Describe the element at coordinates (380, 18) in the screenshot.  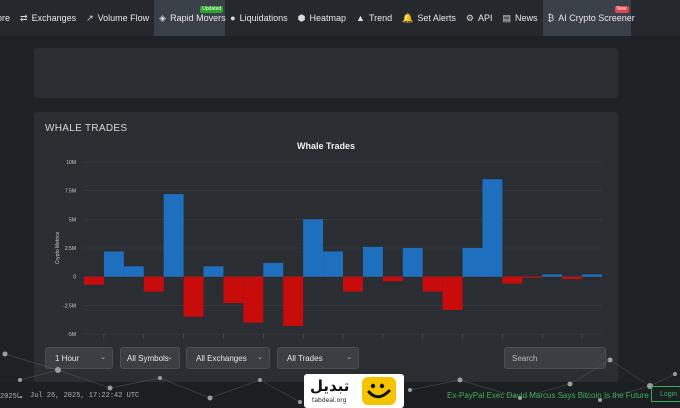
I see `nav-item-label: Trend` at that location.